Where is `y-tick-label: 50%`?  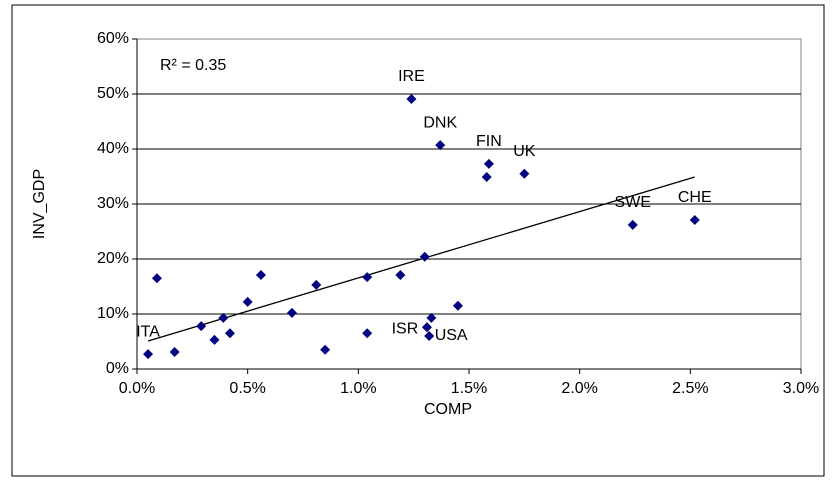
y-tick-label: 50% is located at coordinates (113, 93).